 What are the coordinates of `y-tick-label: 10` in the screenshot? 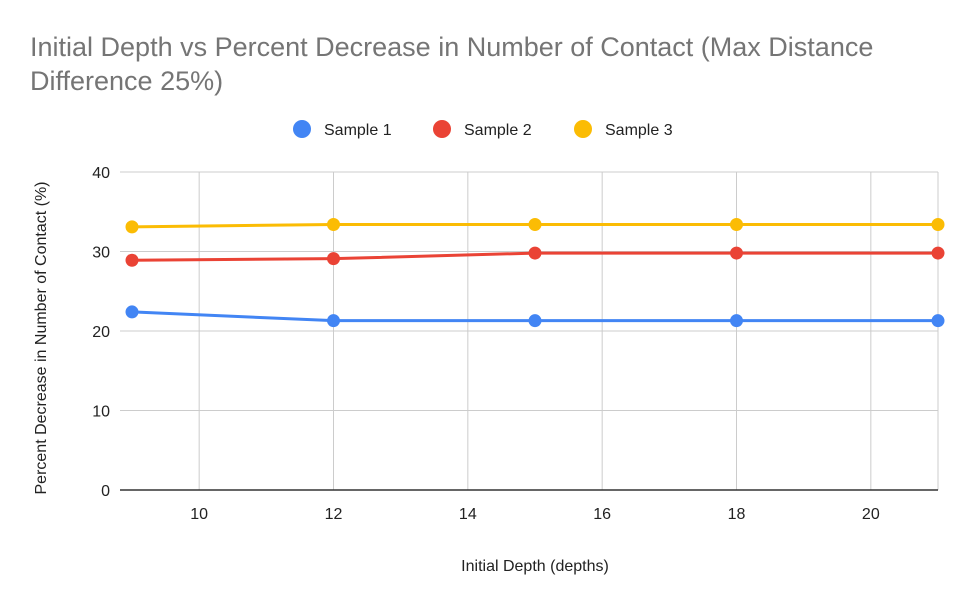 It's located at (101, 412).